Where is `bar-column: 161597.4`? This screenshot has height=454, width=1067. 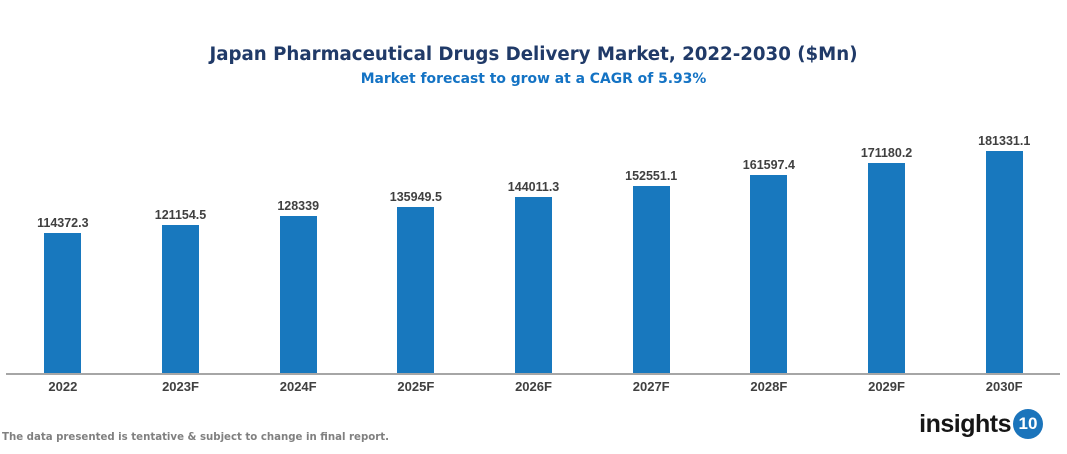
bar-column: 161597.4 is located at coordinates (769, 250).